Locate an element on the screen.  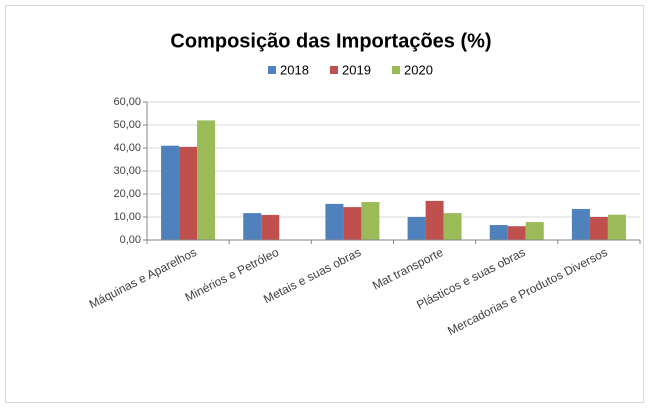
y-tick-label: 10,00 is located at coordinates (127, 217).